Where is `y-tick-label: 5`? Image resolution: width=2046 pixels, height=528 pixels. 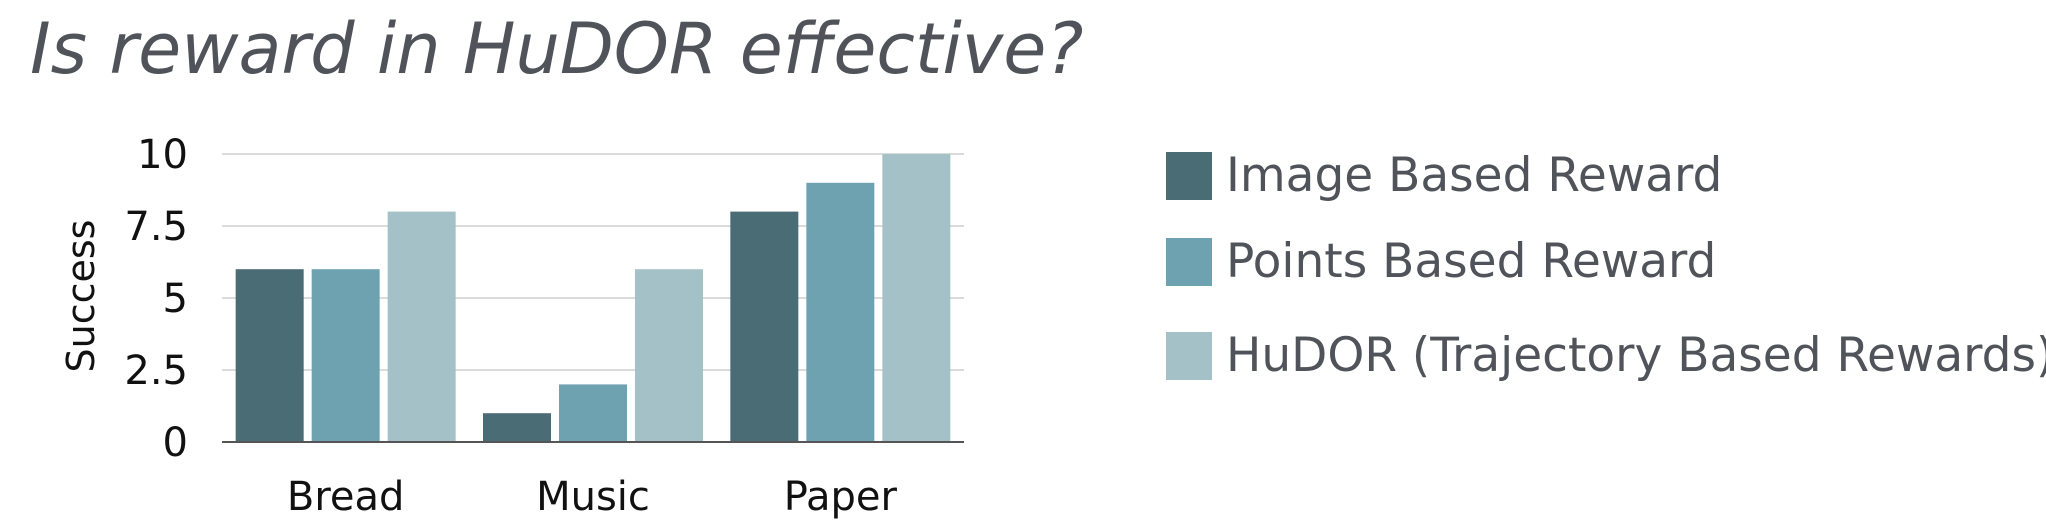
y-tick-label: 5 is located at coordinates (175, 299).